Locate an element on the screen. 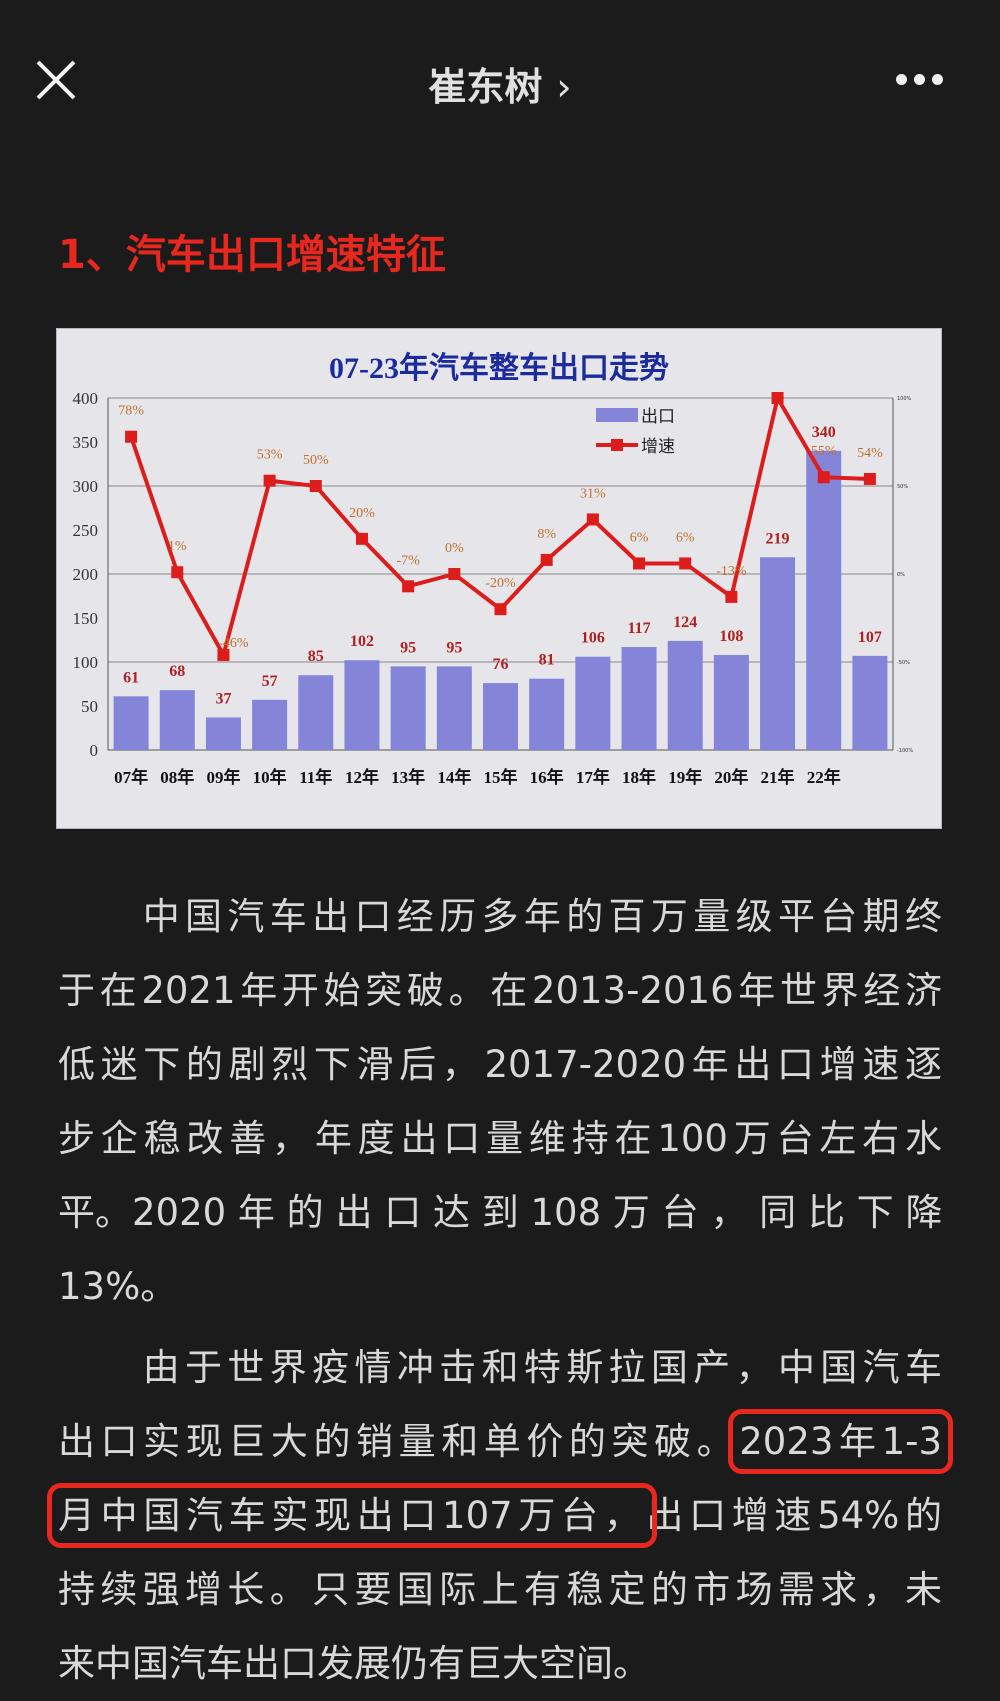 This screenshot has width=1000, height=1701. chart-title: 07-23年汽车整车出口走势 is located at coordinates (499, 368).